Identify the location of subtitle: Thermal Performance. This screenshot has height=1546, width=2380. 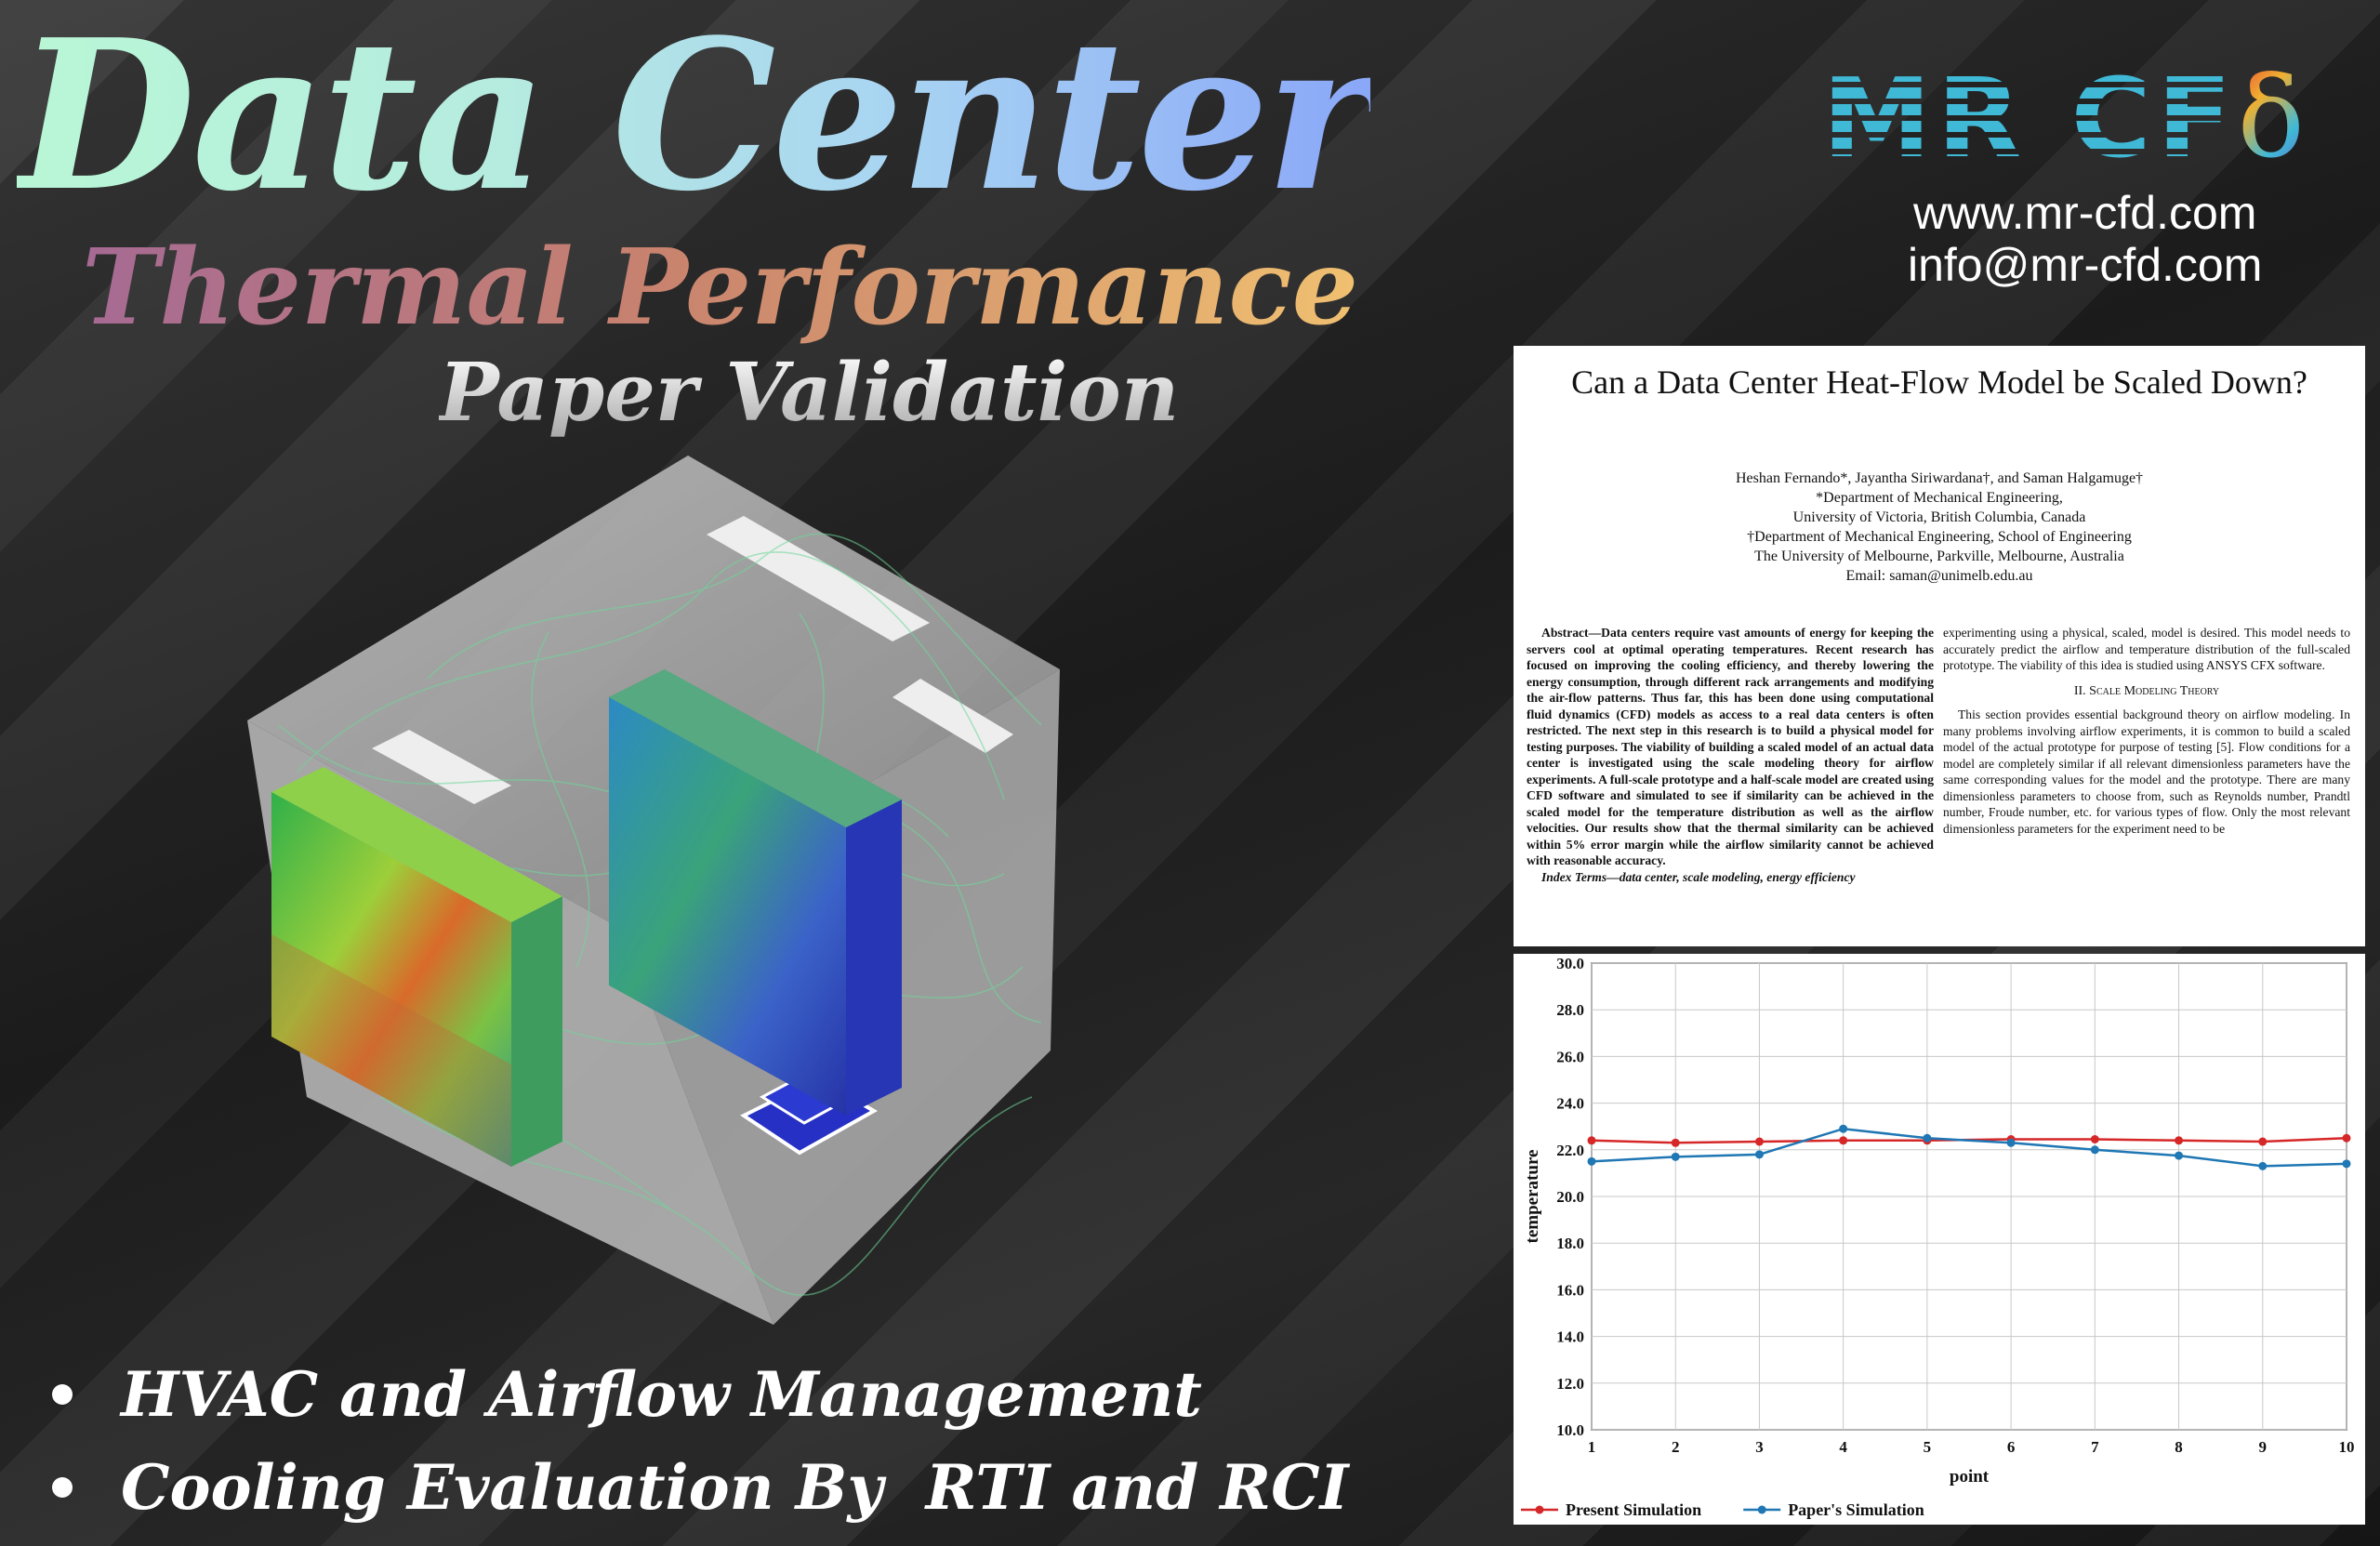
(720, 288).